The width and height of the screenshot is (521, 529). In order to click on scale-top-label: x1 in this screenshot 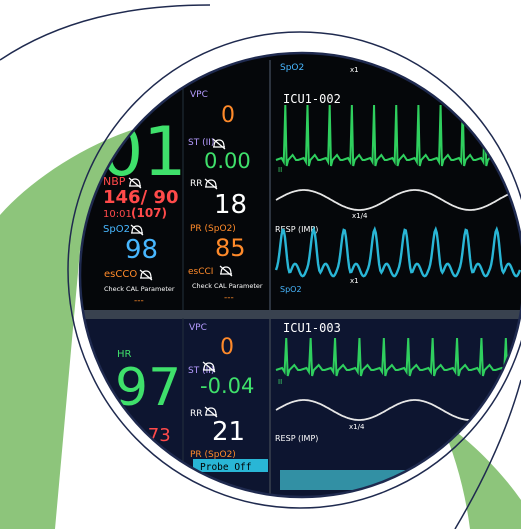, I will do `click(354, 70)`.